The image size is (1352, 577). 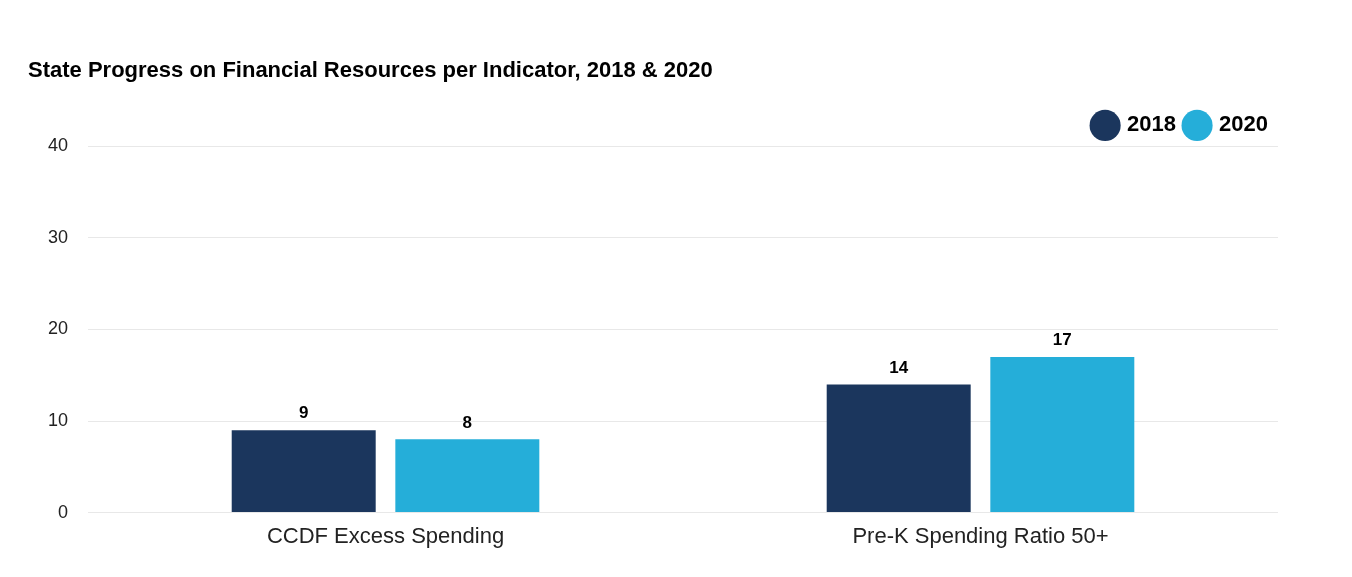 What do you see at coordinates (58, 328) in the screenshot?
I see `y-tick-label: 20` at bounding box center [58, 328].